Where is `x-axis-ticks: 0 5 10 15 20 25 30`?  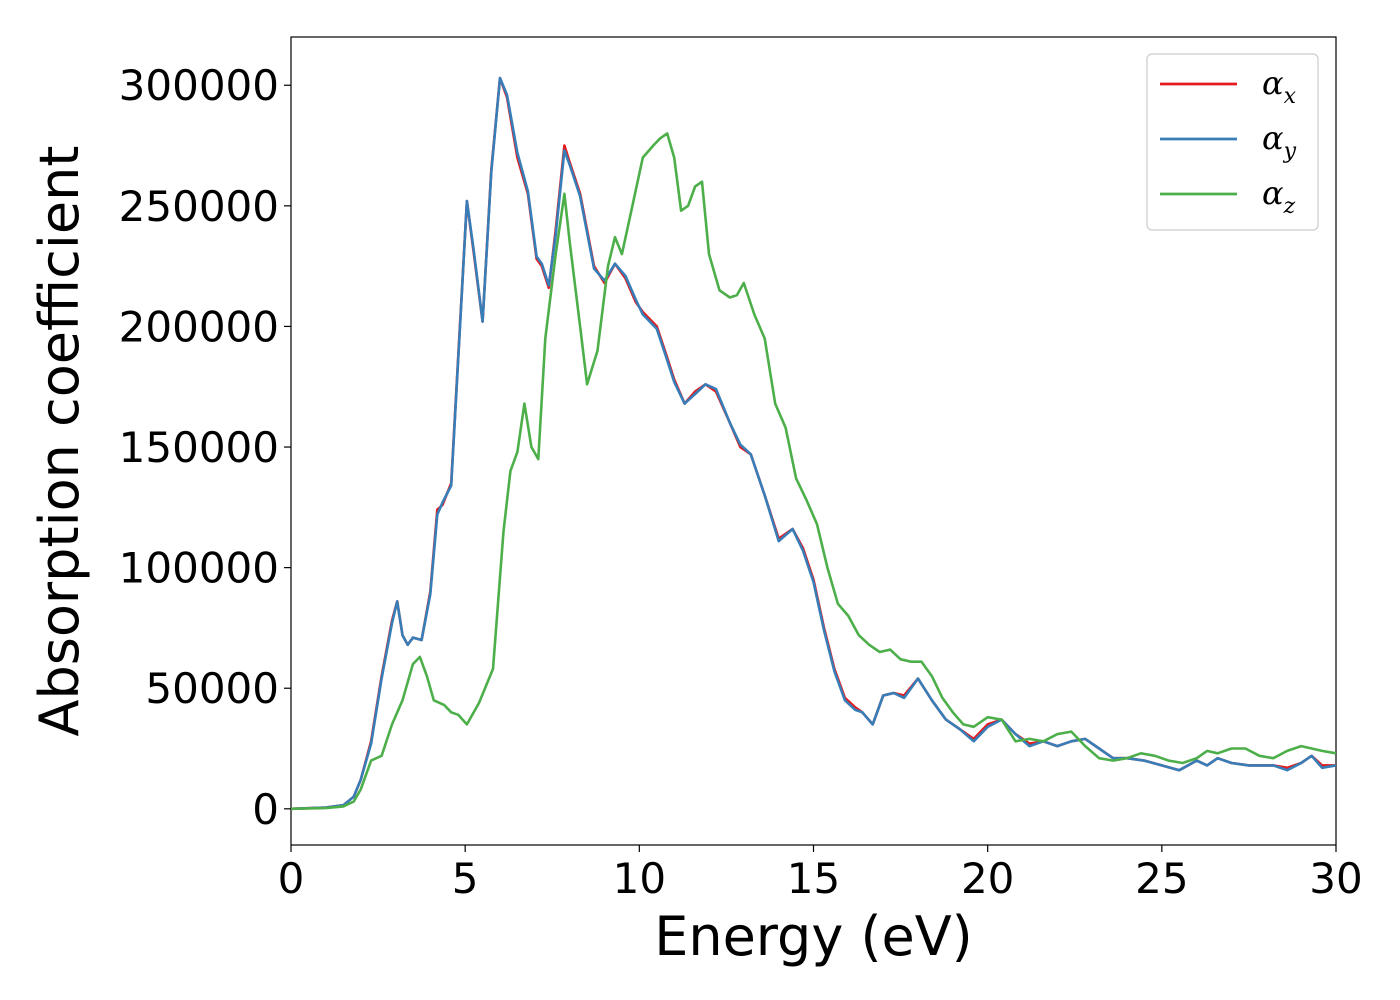 x-axis-ticks: 0 5 10 15 20 25 30 is located at coordinates (820, 874).